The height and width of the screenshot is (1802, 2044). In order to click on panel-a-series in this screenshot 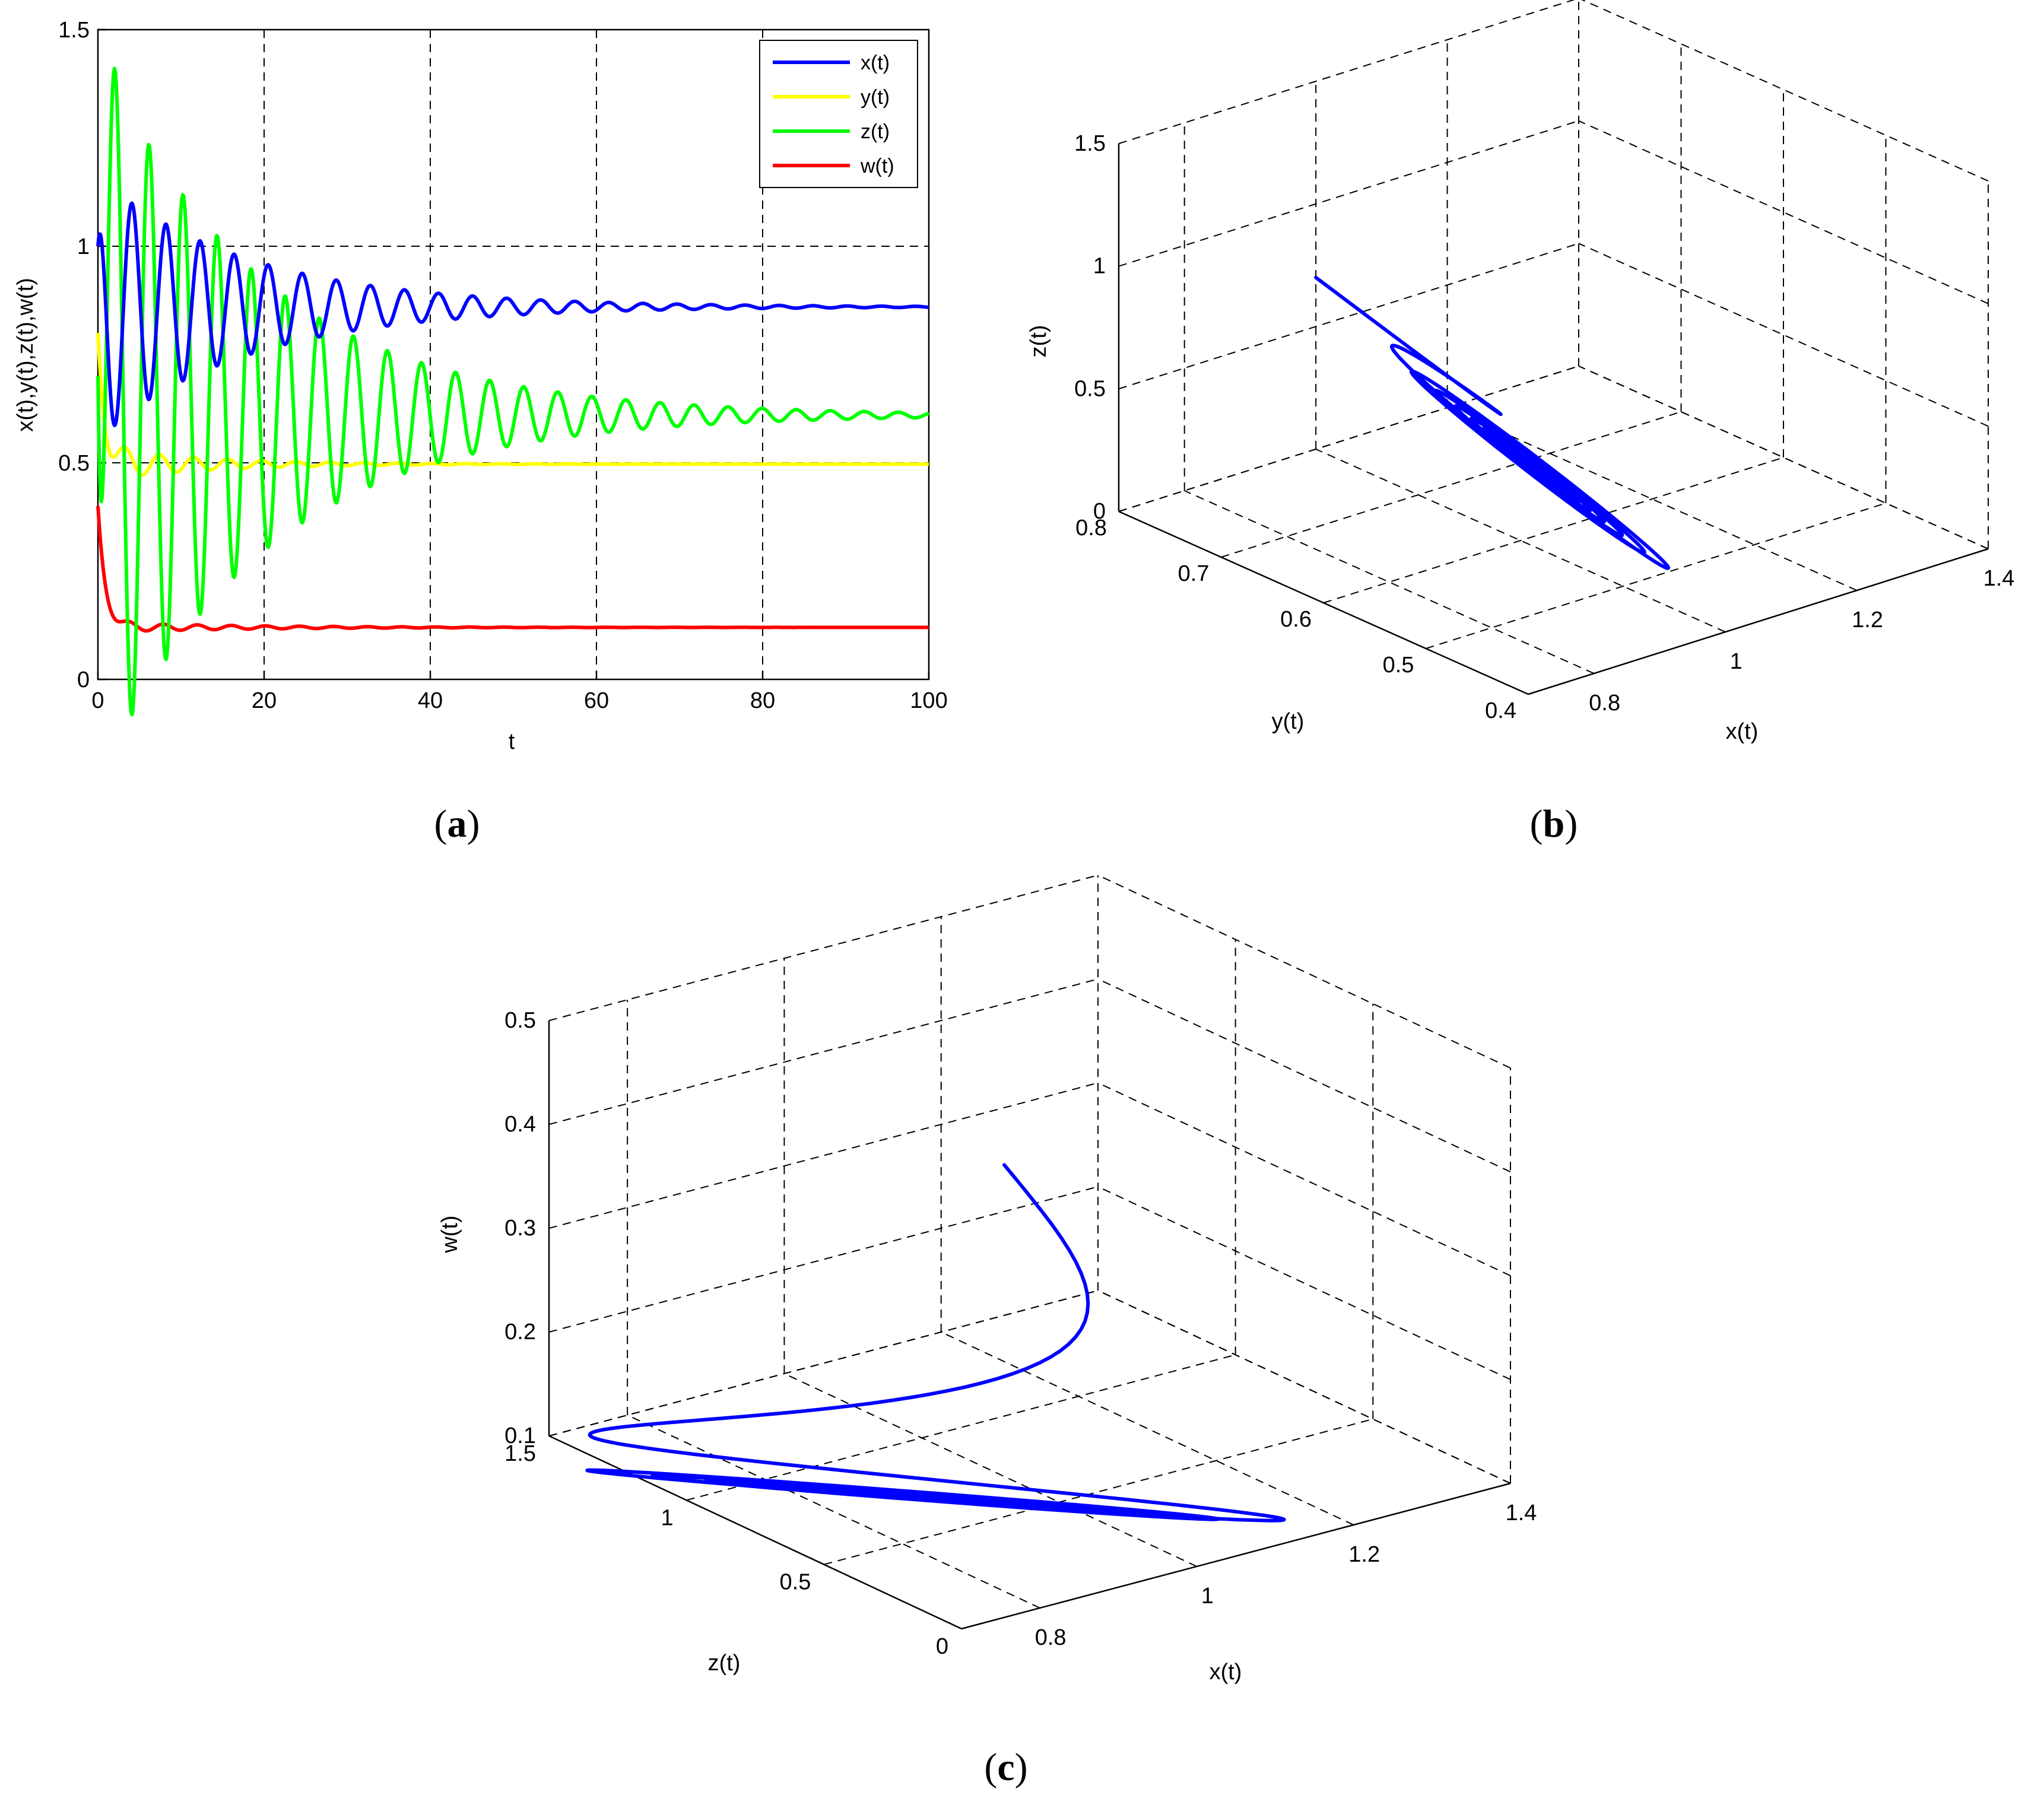, I will do `click(513, 391)`.